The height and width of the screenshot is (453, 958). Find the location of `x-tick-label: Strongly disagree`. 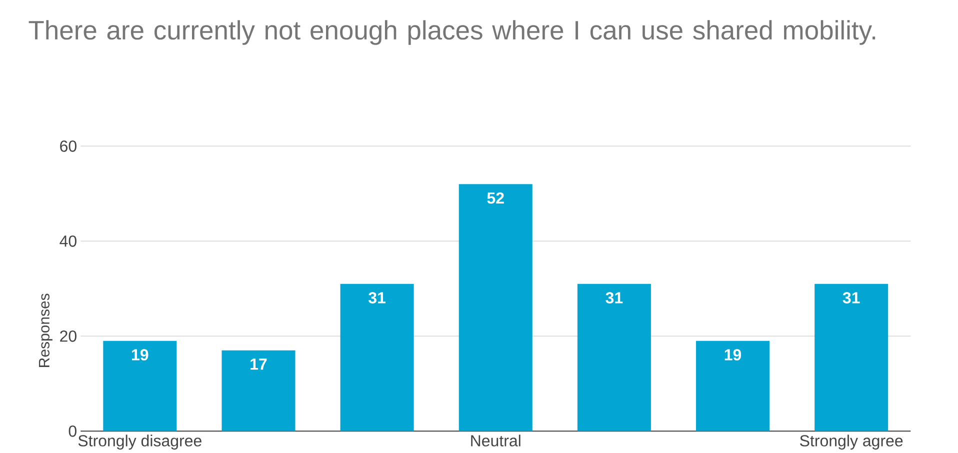

x-tick-label: Strongly disagree is located at coordinates (140, 442).